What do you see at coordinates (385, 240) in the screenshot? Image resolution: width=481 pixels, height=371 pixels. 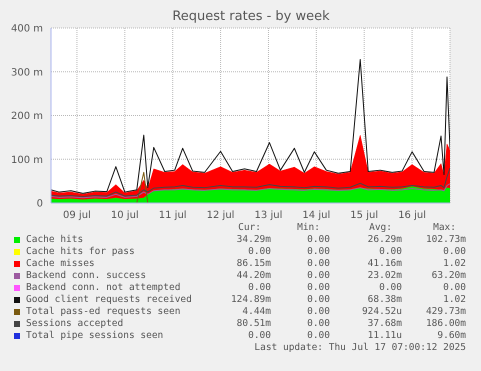 I see `text: 26.29m` at bounding box center [385, 240].